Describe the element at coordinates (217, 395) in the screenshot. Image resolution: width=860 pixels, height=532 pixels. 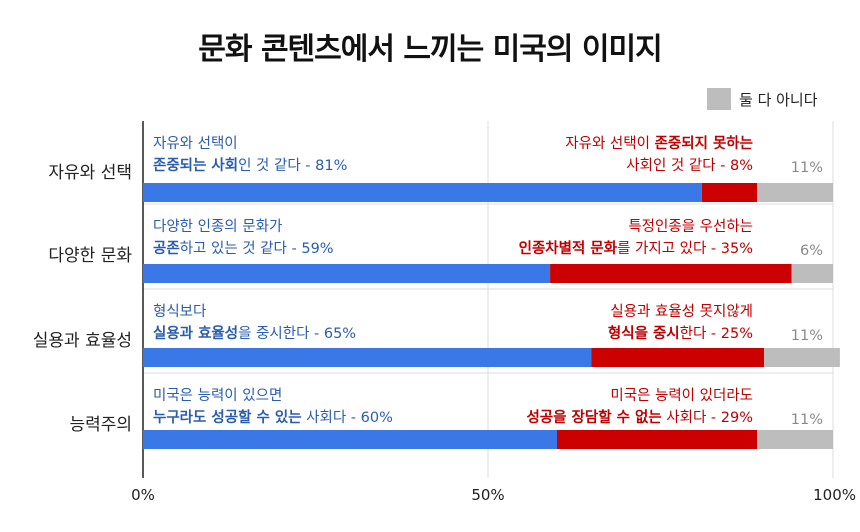
I see `positive-annotation-line1: 미국은 능력이 있으면` at that location.